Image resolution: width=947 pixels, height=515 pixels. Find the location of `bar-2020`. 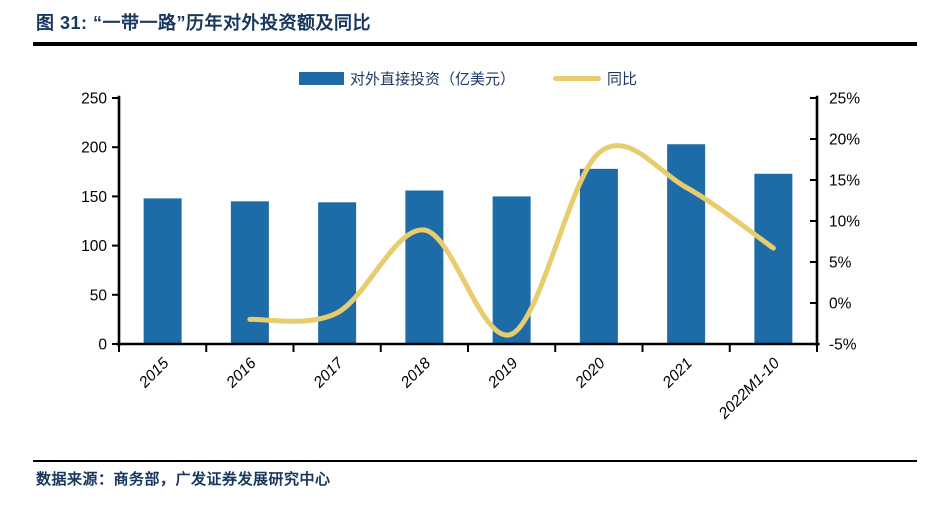

bar-2020 is located at coordinates (598, 256).